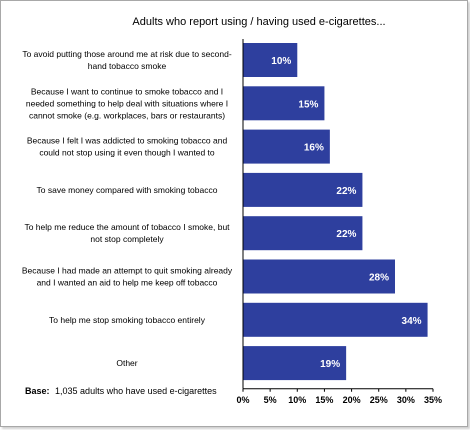 The image size is (470, 430). Describe the element at coordinates (37, 391) in the screenshot. I see `footnote-label: Base:` at that location.